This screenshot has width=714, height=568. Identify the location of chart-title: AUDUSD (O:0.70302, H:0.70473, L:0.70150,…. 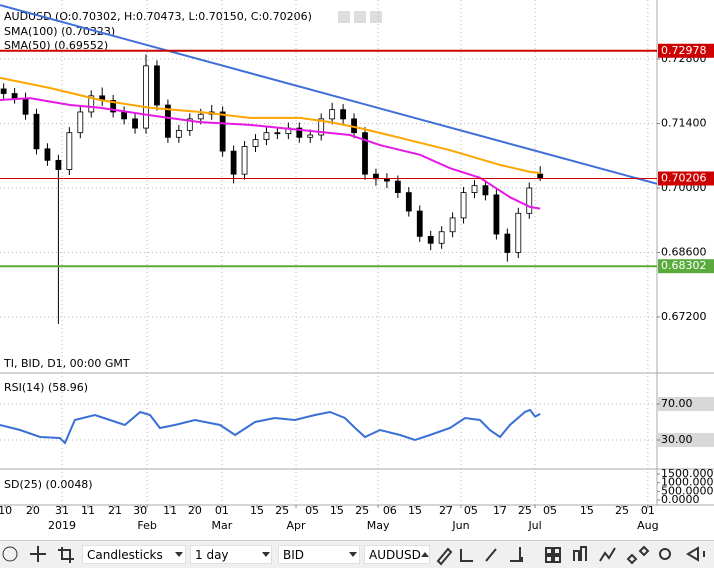
(158, 16).